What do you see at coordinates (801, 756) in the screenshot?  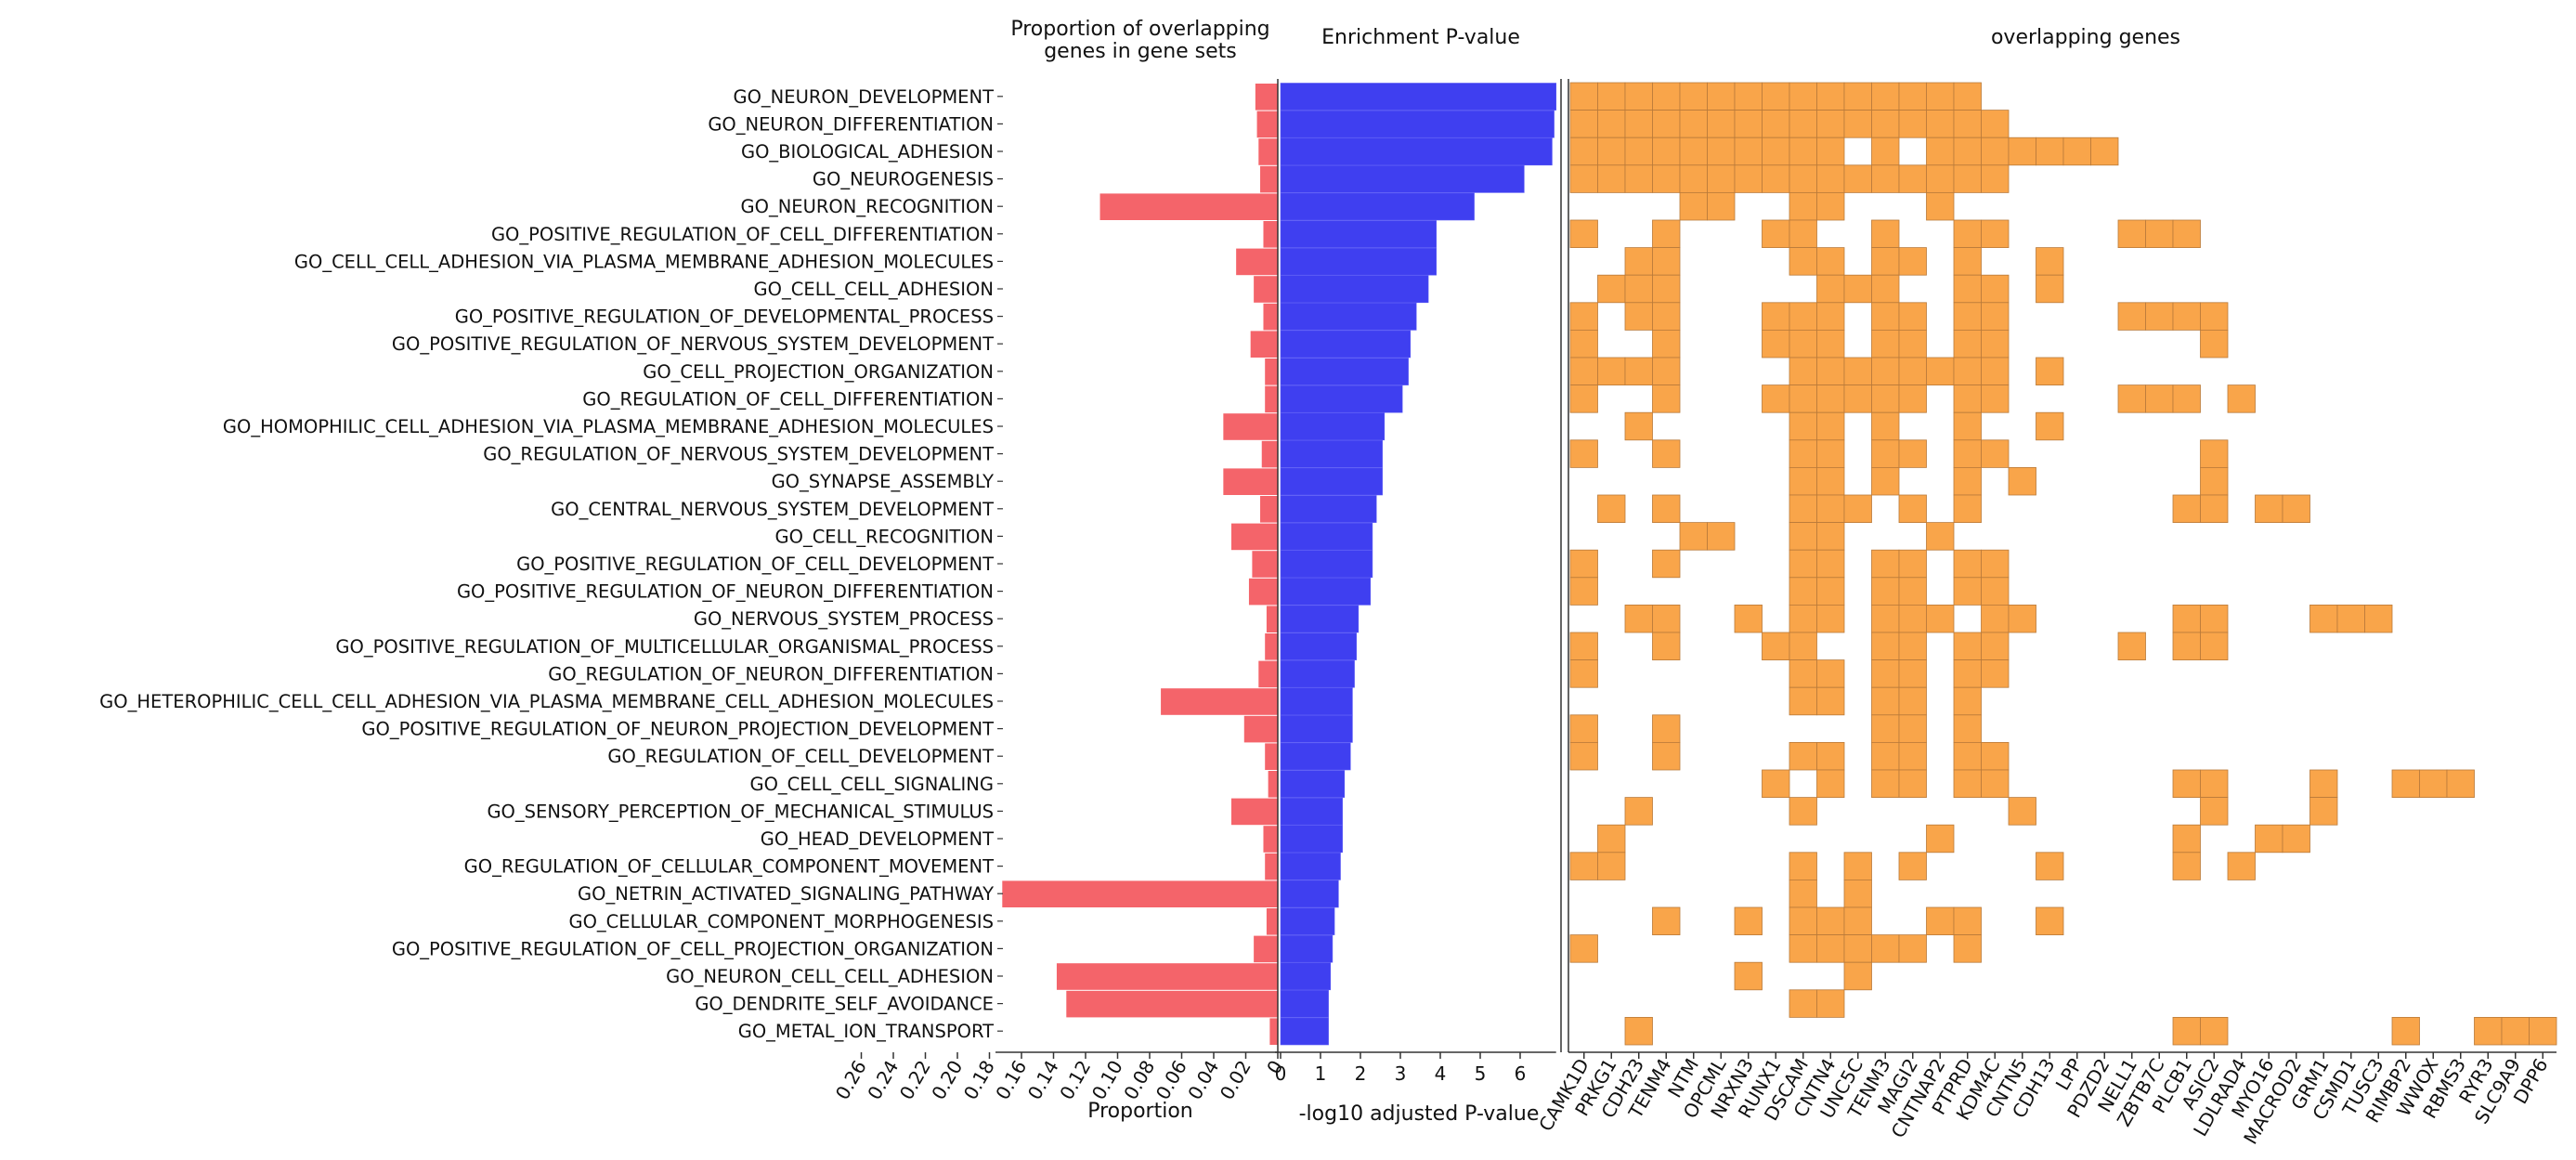 I see `go-term-label: GO_REGULATION_OF_CELL_DEVELOPMENT` at bounding box center [801, 756].